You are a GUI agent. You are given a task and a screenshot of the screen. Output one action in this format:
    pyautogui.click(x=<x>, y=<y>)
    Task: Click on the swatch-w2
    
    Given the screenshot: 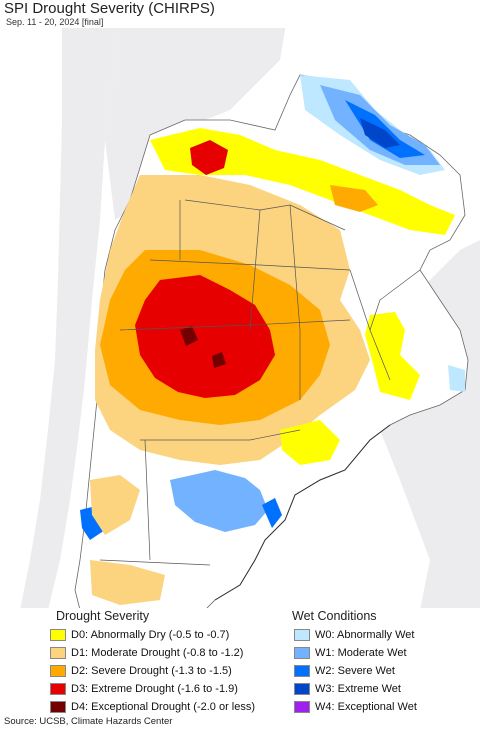 What is the action you would take?
    pyautogui.click(x=302, y=671)
    